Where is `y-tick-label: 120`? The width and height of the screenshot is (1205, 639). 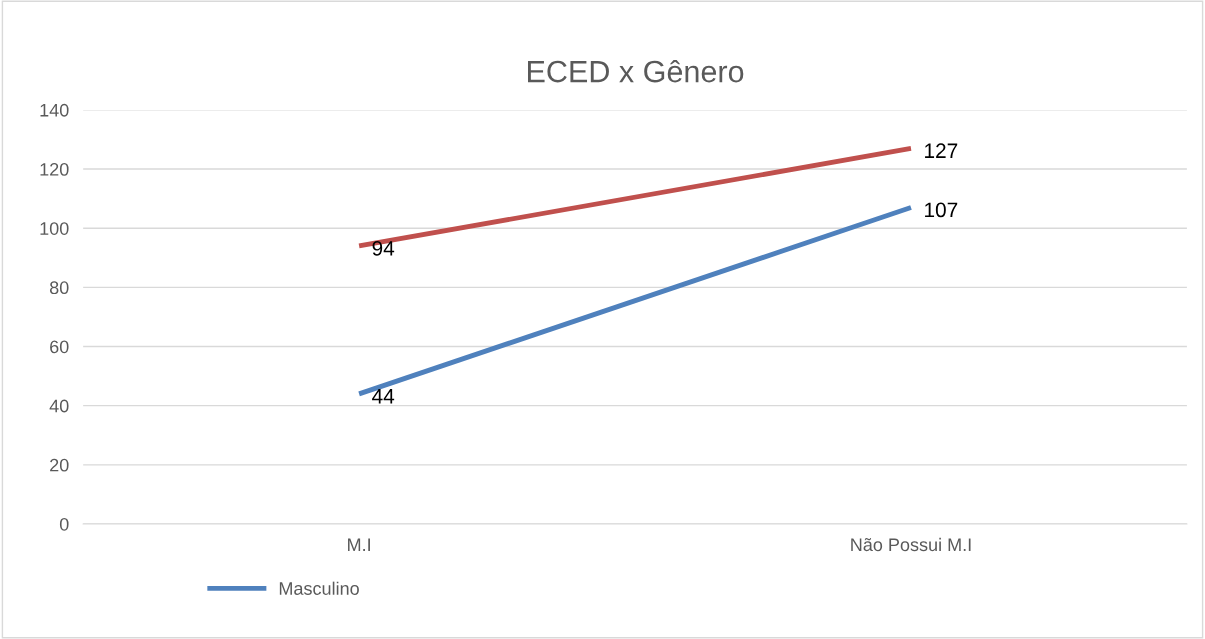
y-tick-label: 120 is located at coordinates (54, 169).